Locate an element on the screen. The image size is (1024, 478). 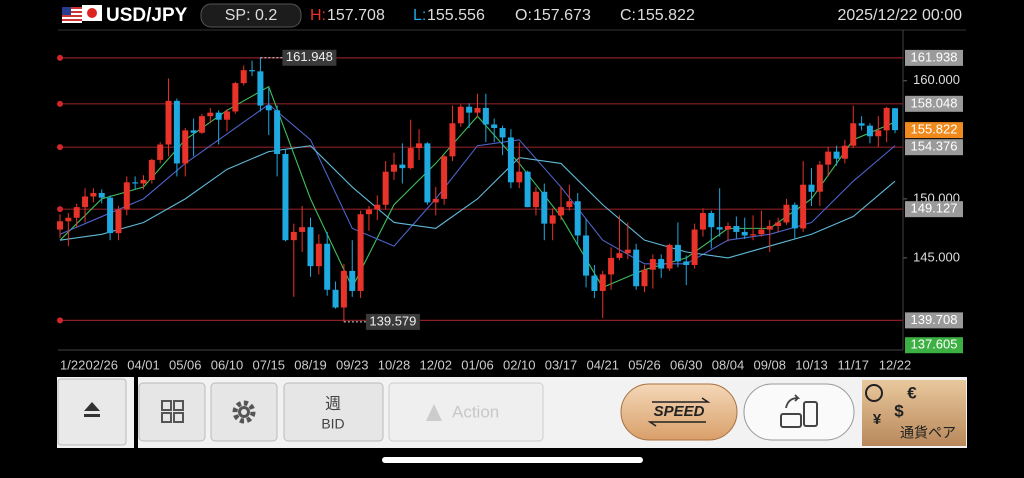
level-label: 161.938 is located at coordinates (934, 56).